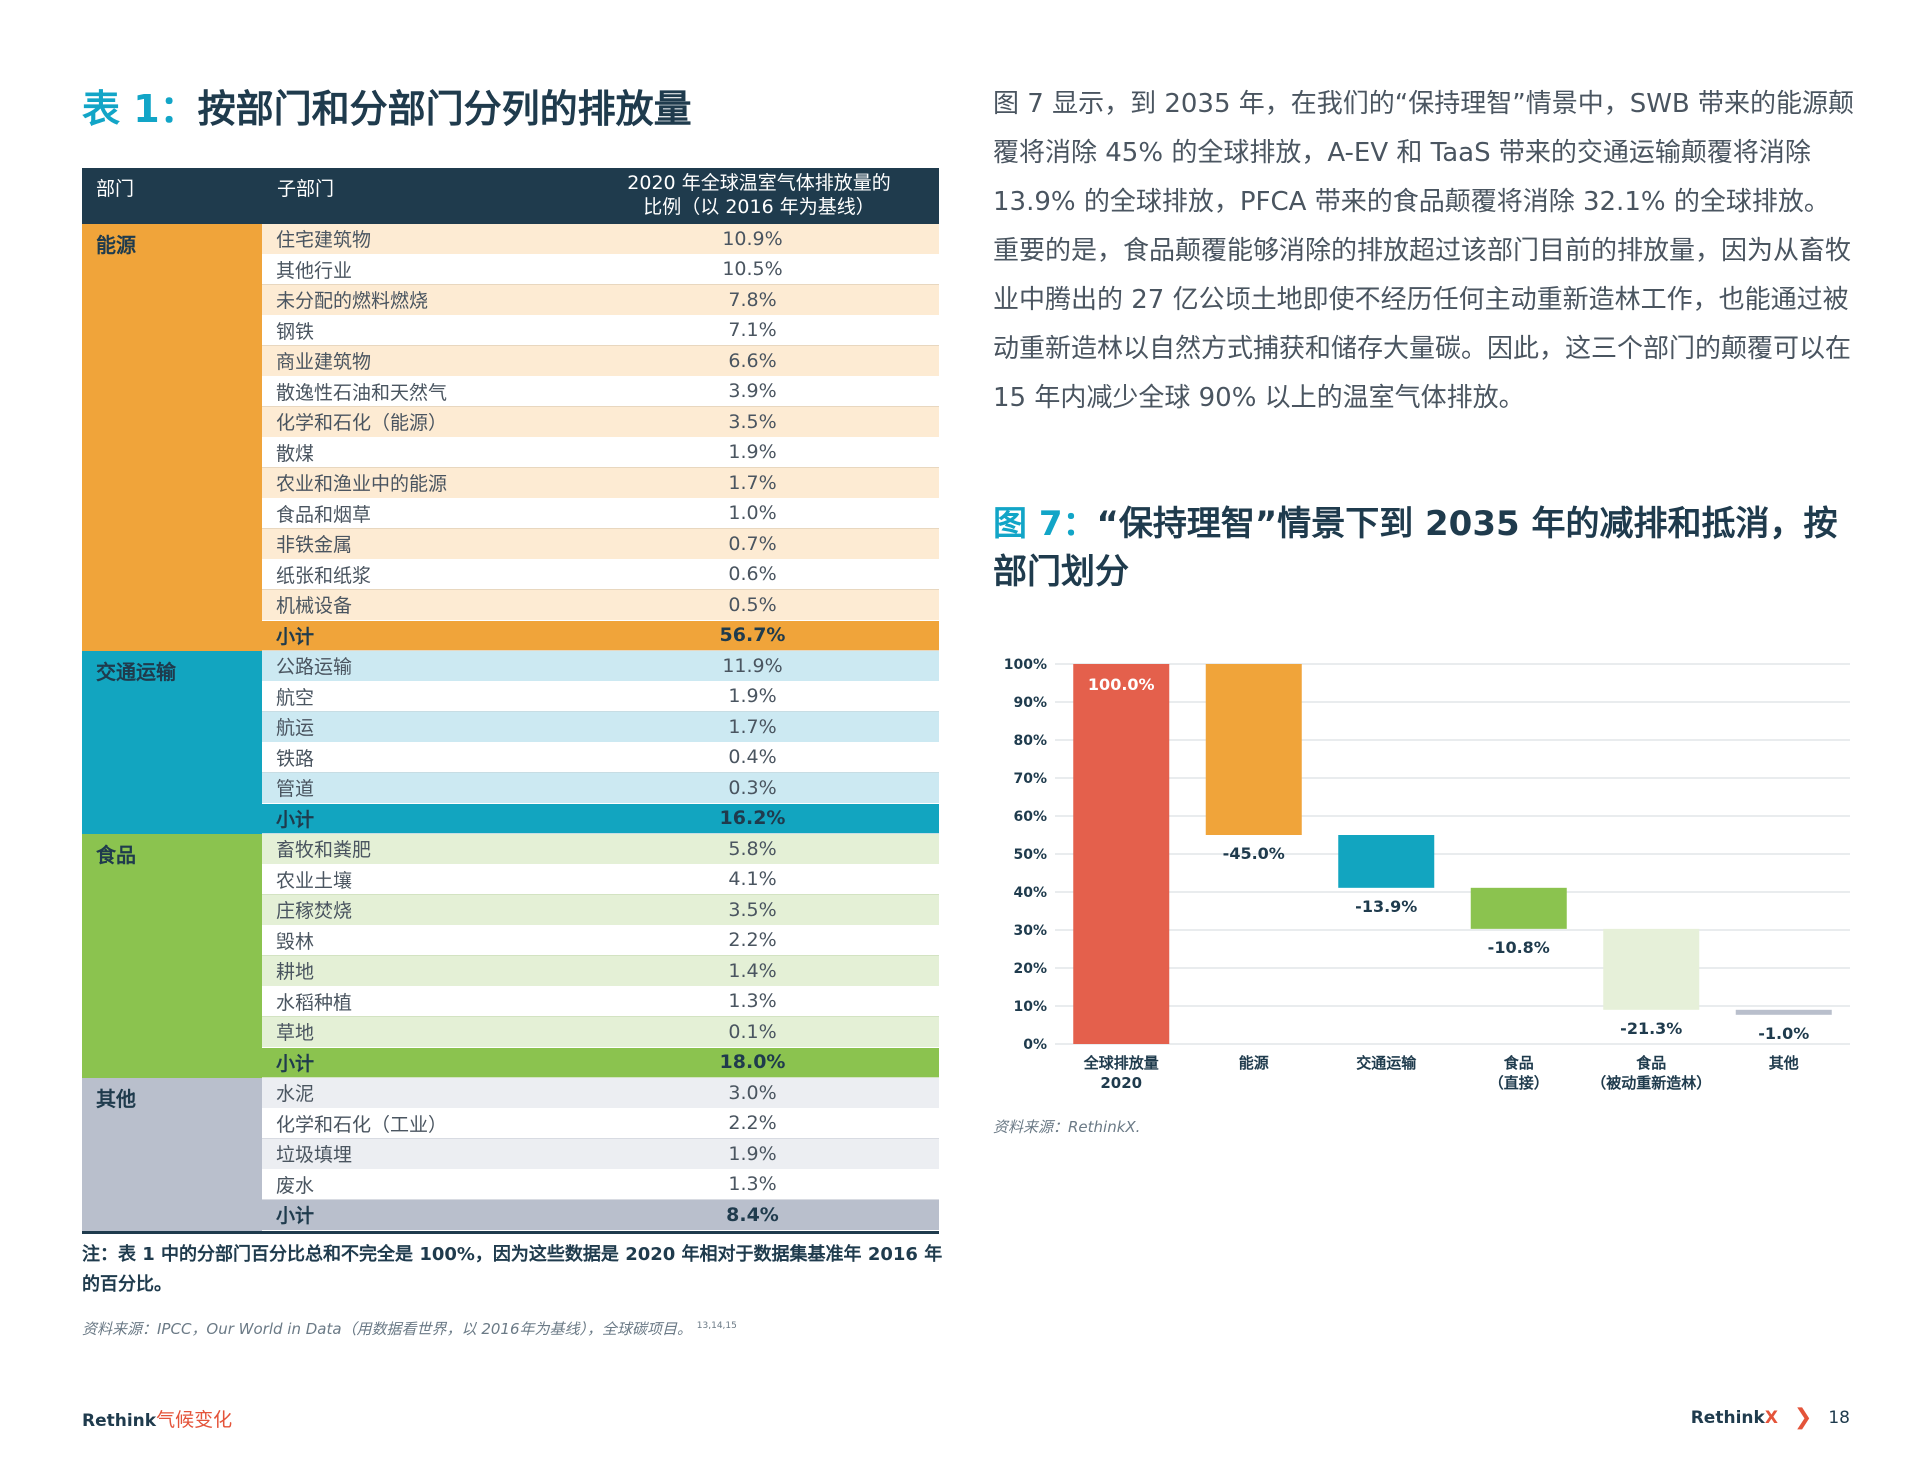 This screenshot has width=1920, height=1484. I want to click on table-row: 铁路 0.4%, so click(600, 757).